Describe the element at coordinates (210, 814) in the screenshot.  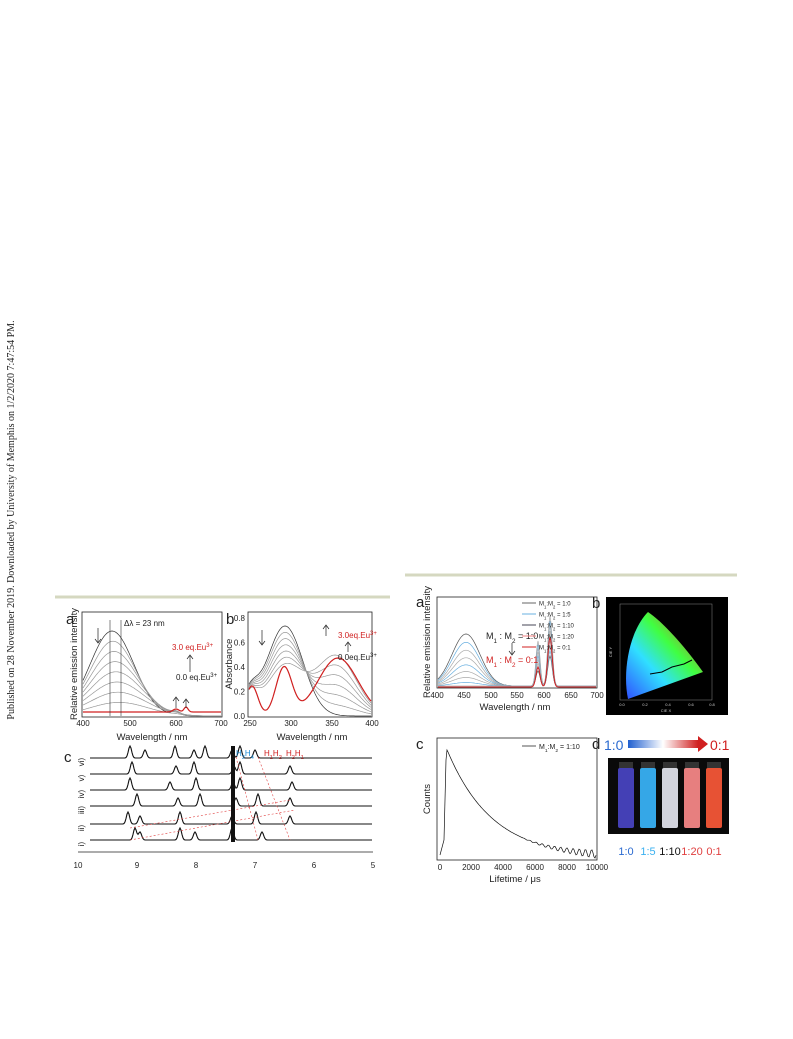
I see `guide-line` at that location.